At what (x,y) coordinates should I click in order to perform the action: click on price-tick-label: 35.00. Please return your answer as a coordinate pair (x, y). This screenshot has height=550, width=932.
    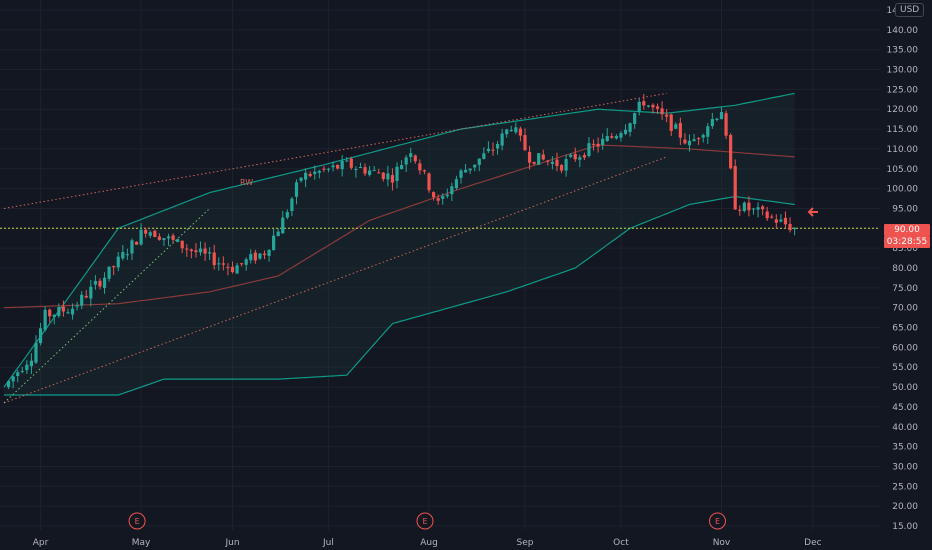
    Looking at the image, I should click on (905, 448).